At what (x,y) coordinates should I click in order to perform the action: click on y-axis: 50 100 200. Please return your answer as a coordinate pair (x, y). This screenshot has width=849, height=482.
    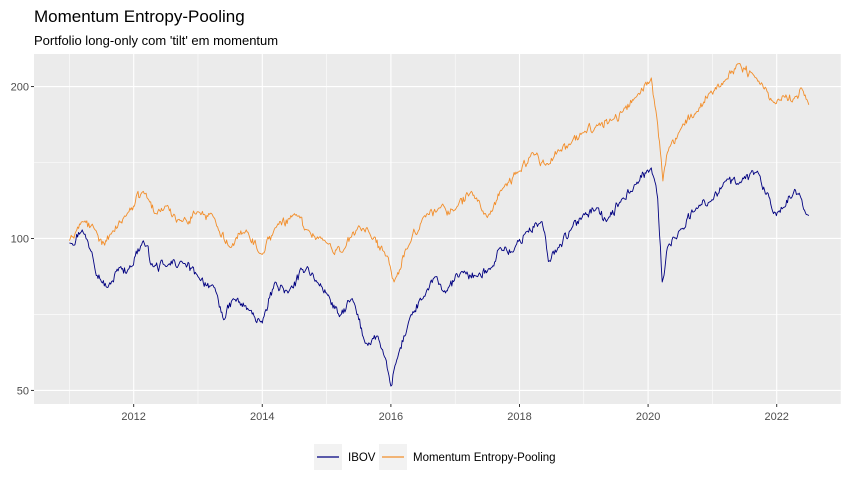
    Looking at the image, I should click on (22, 239).